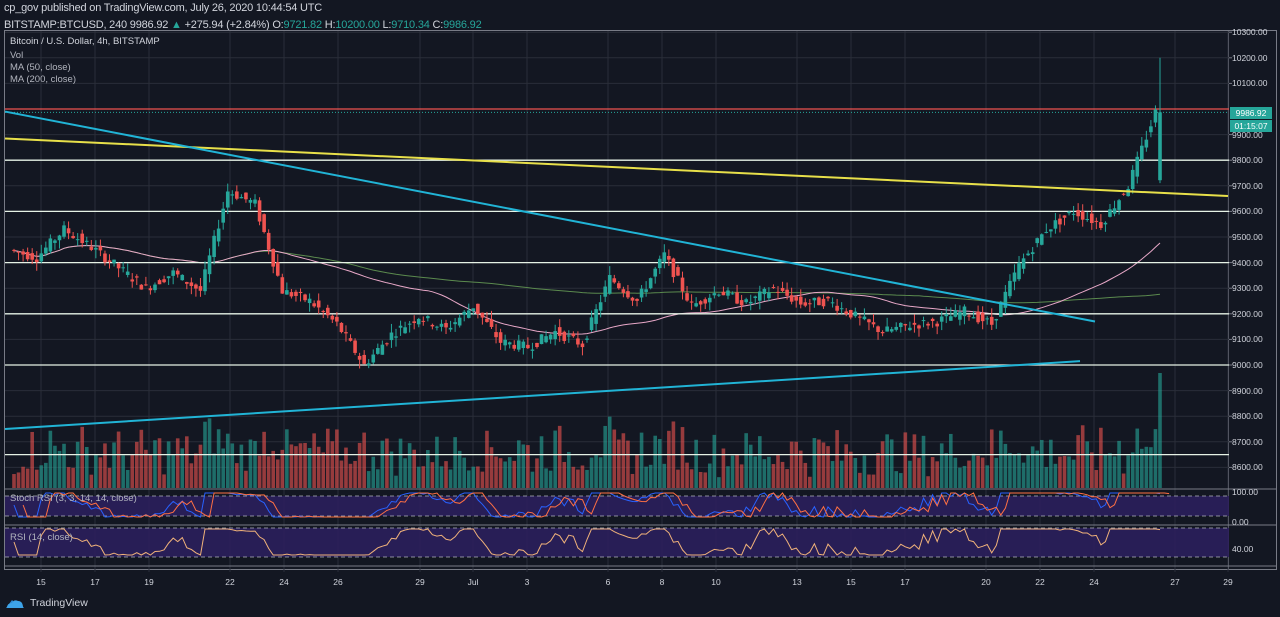 The image size is (1280, 617). What do you see at coordinates (1247, 211) in the screenshot?
I see `price-label: 9600.00` at bounding box center [1247, 211].